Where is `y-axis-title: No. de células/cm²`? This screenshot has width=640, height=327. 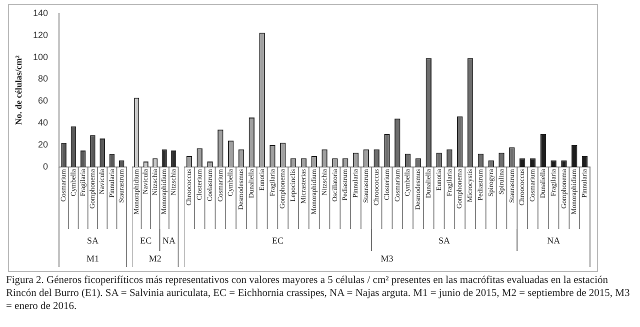
y-axis-title: No. de células/cm² is located at coordinates (19, 90).